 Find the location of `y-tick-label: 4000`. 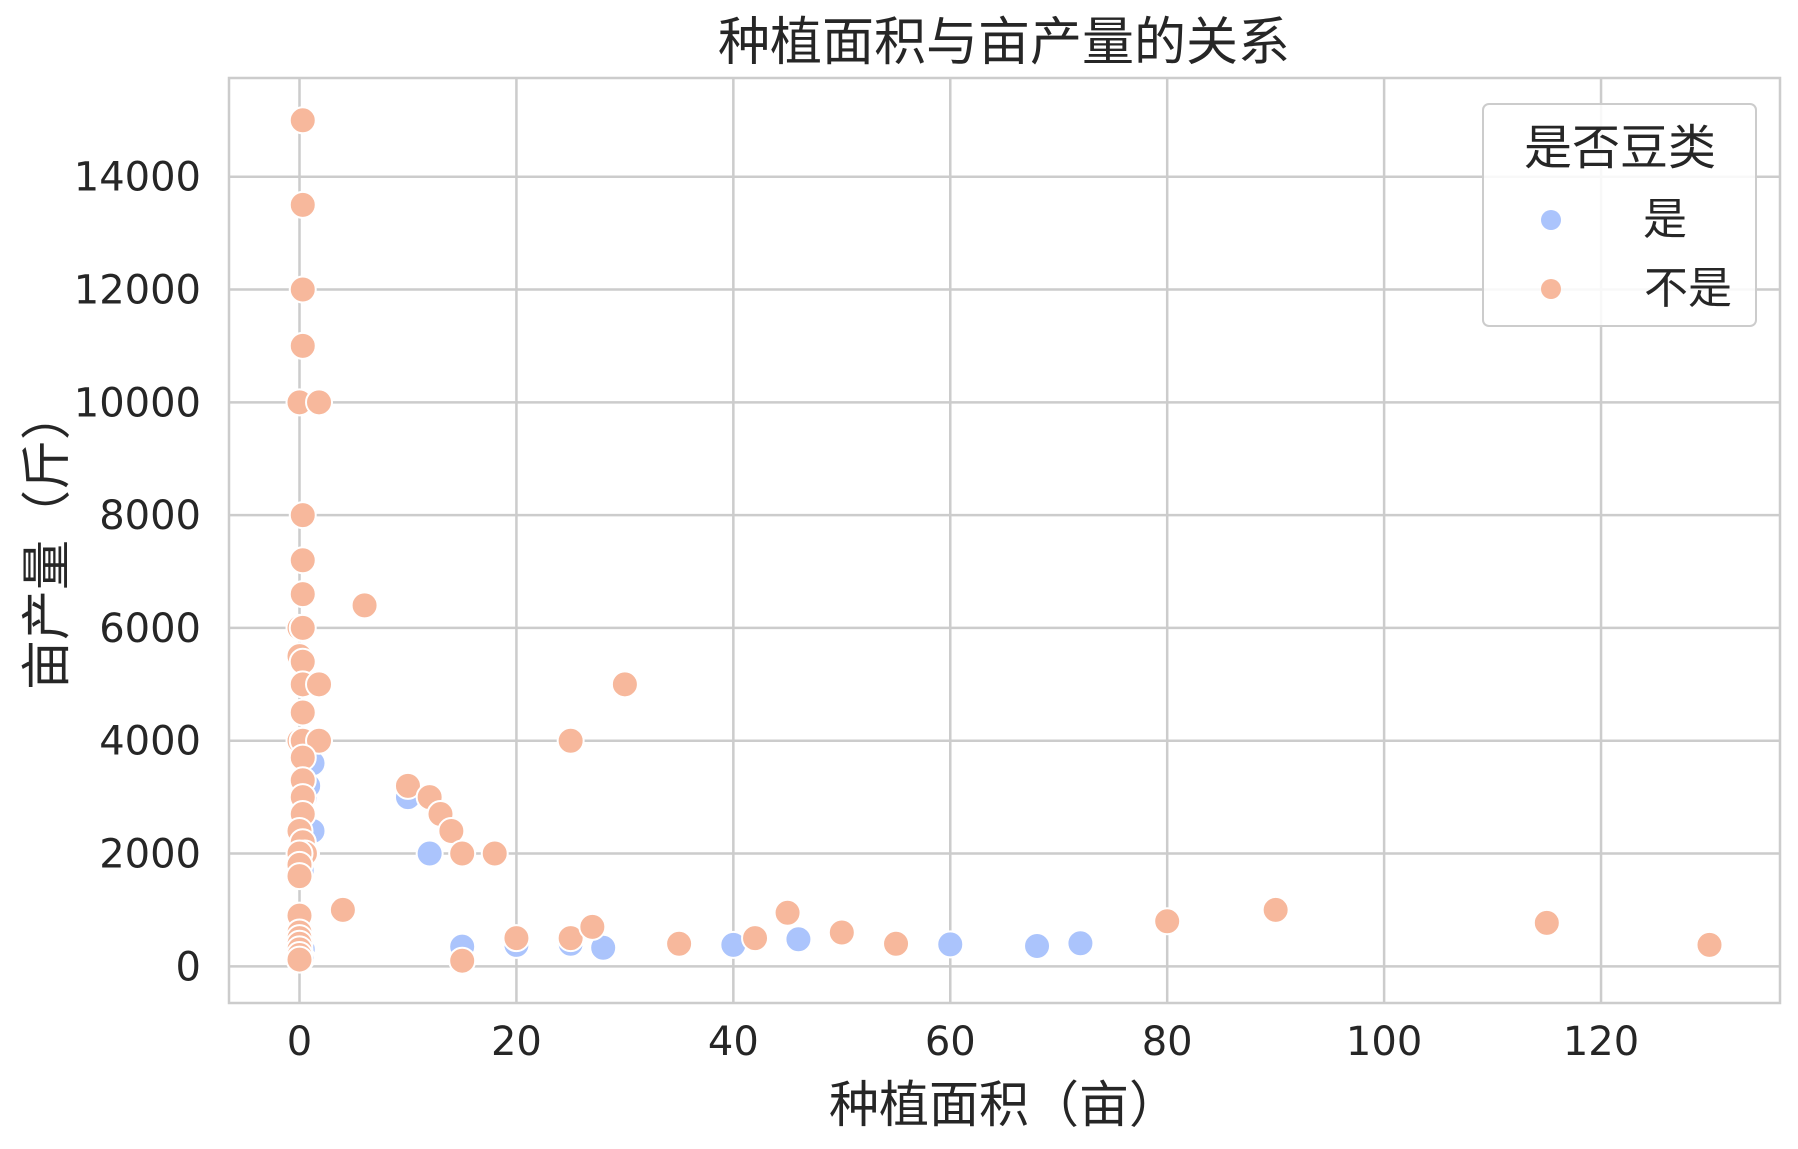

y-tick-label: 4000 is located at coordinates (150, 742).